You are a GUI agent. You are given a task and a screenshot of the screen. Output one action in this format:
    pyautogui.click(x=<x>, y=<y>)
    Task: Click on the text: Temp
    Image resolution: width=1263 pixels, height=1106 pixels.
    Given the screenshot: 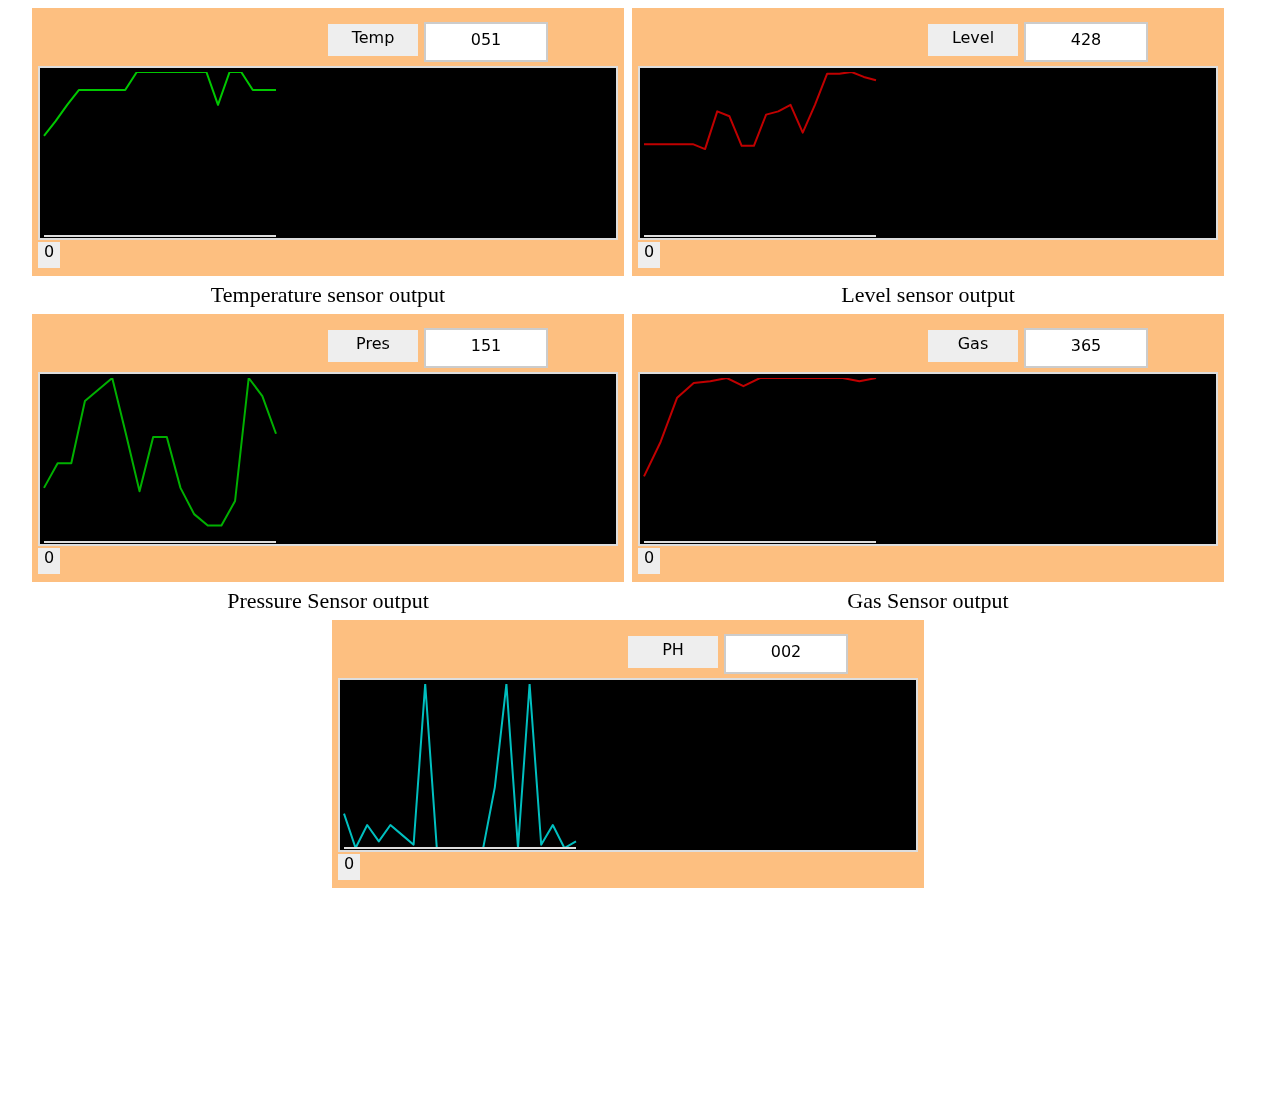 What is the action you would take?
    pyautogui.click(x=373, y=40)
    